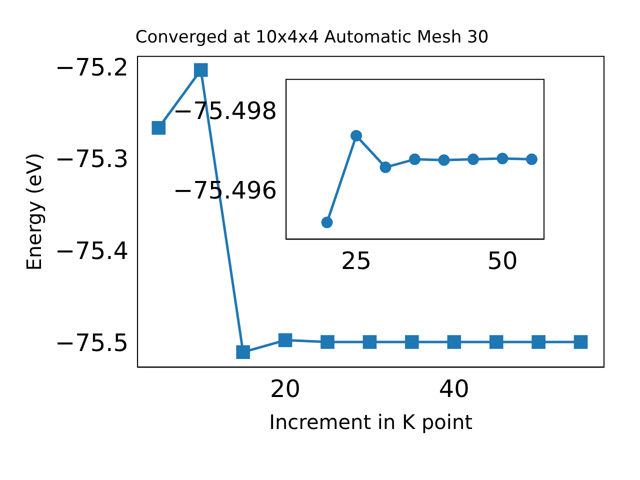 The height and width of the screenshot is (480, 640). What do you see at coordinates (92, 251) in the screenshot?
I see `y-tick-label: −75.4` at bounding box center [92, 251].